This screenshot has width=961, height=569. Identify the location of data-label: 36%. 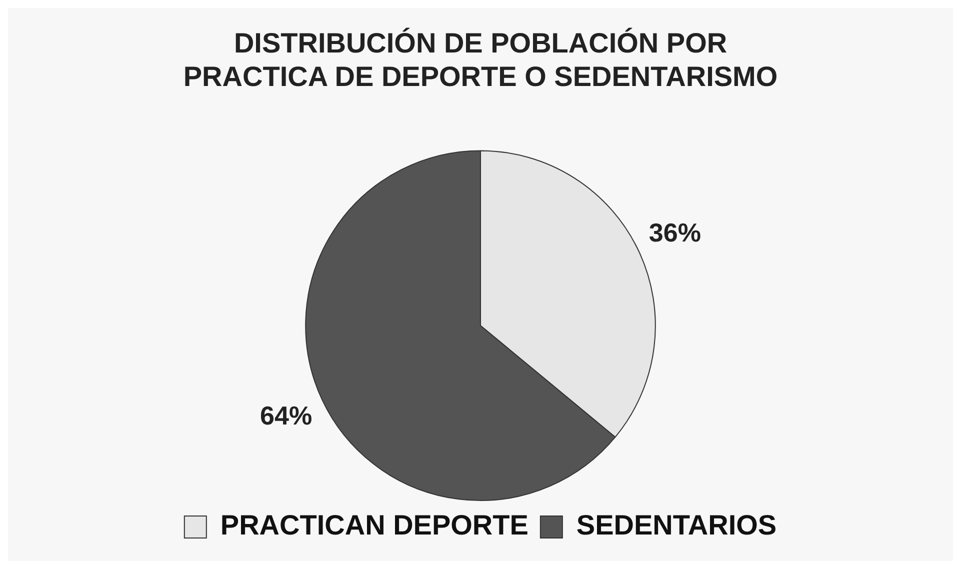
(674, 232).